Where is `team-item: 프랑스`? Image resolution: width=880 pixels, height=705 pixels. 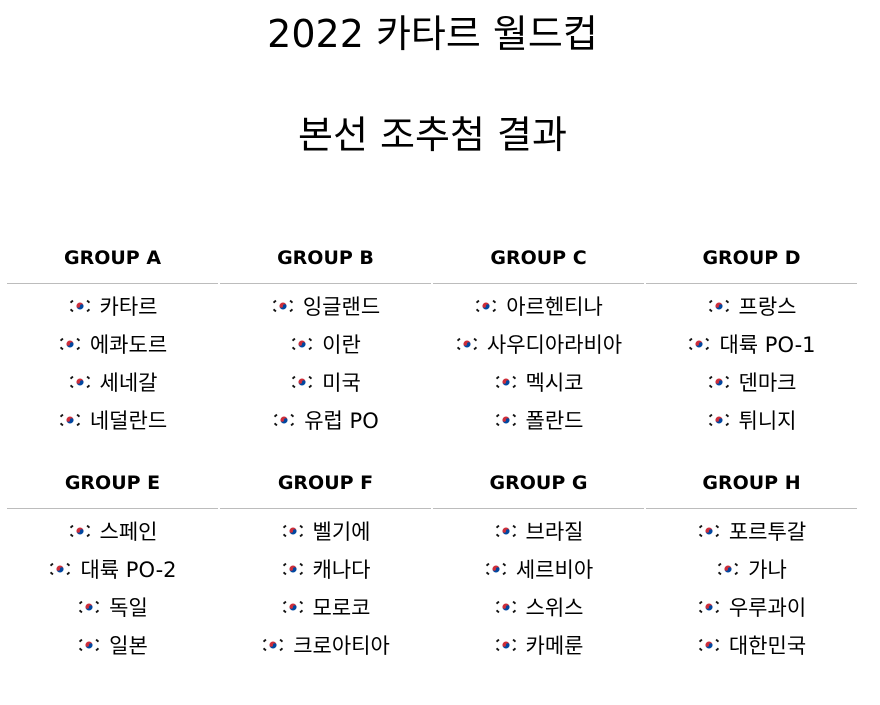 team-item: 프랑스 is located at coordinates (751, 306).